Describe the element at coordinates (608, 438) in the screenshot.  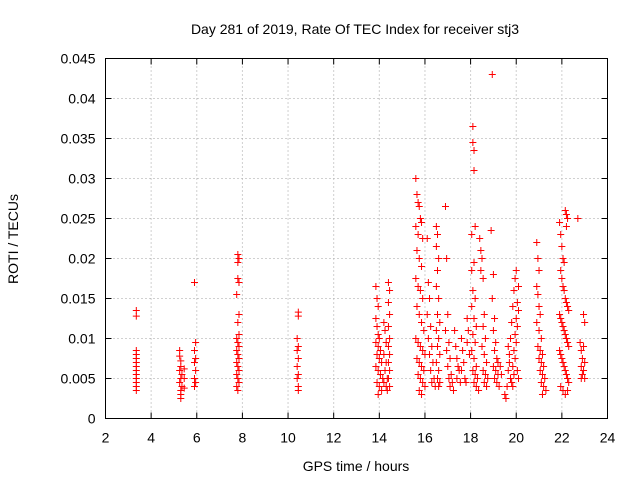
I see `x-tick-label: 24` at that location.